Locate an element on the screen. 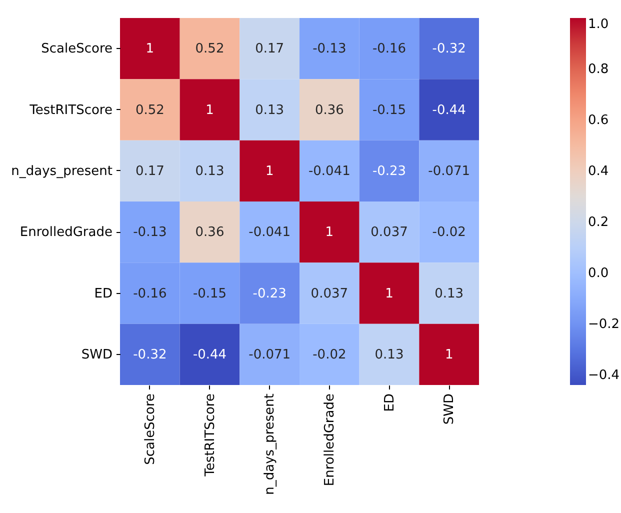  x-tick-label: SWD is located at coordinates (450, 409).